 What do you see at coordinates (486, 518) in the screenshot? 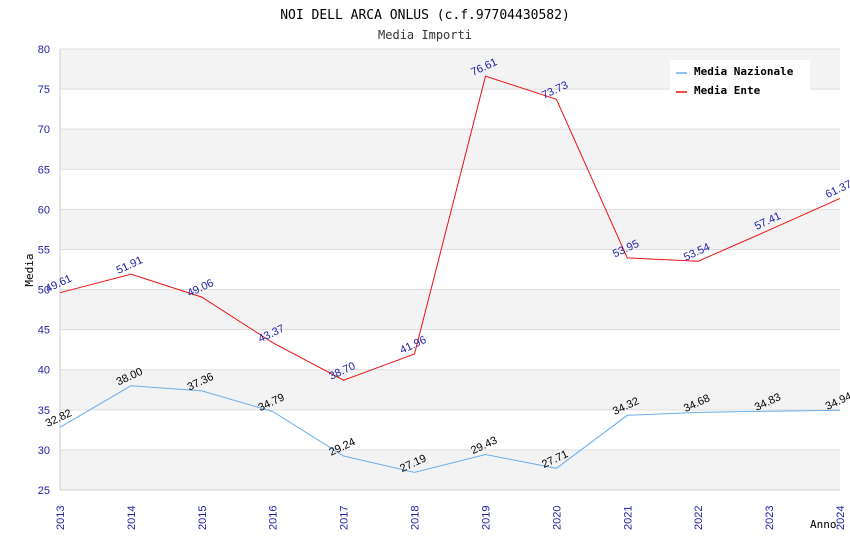
I see `x-tick-label: 2019` at bounding box center [486, 518].